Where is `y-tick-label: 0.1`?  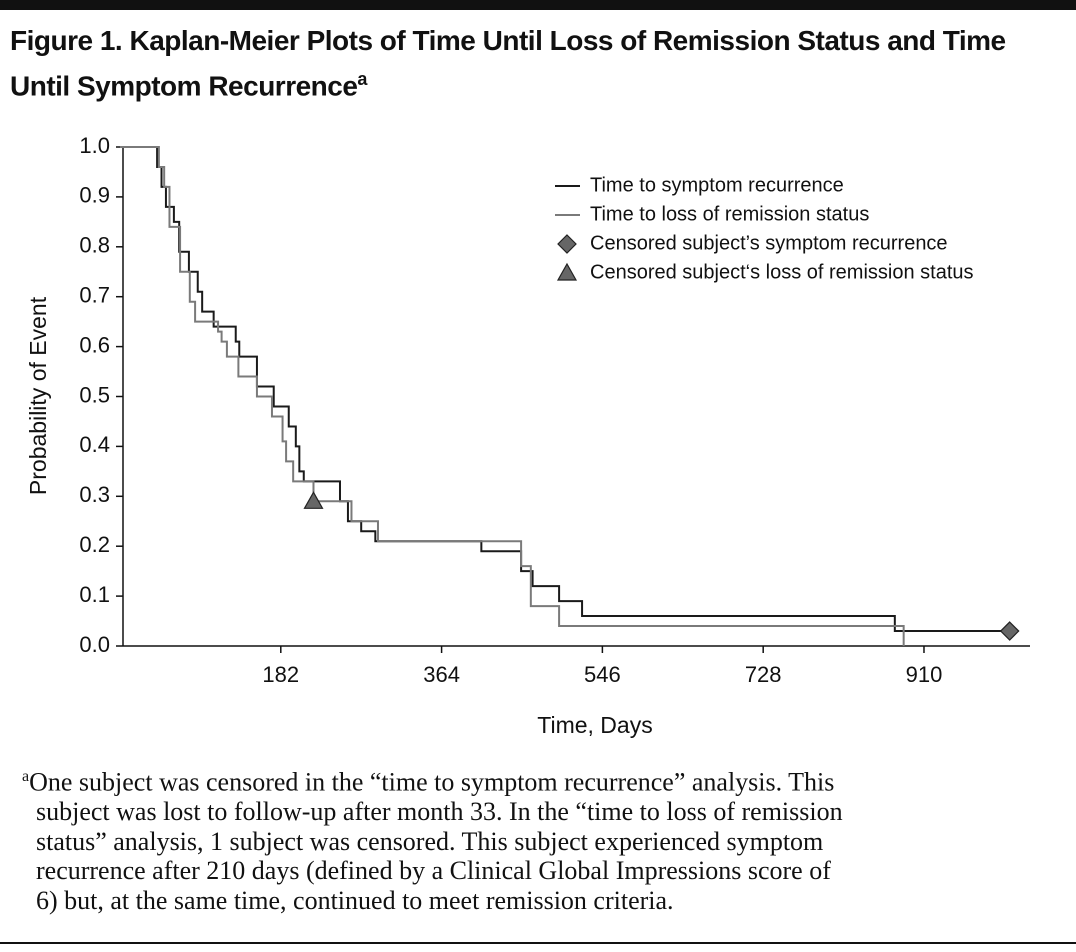 y-tick-label: 0.1 is located at coordinates (94, 594).